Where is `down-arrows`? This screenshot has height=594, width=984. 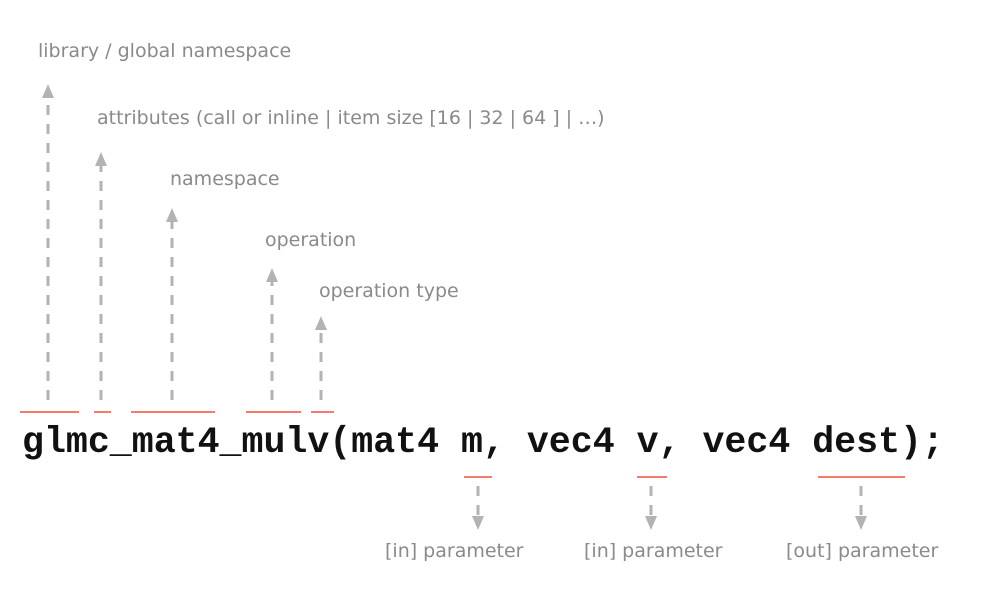 down-arrows is located at coordinates (669, 508).